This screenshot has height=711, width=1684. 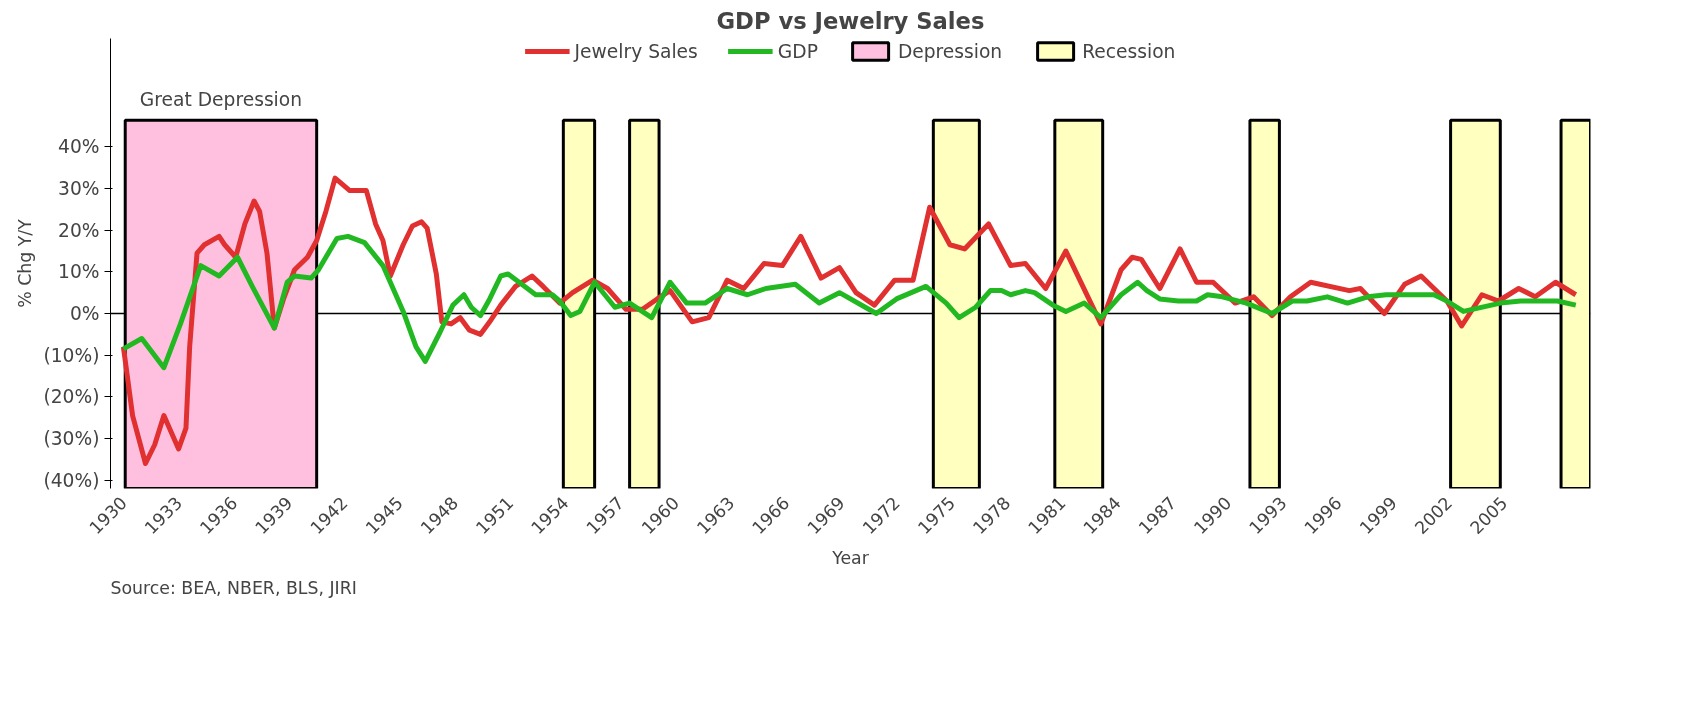 What do you see at coordinates (636, 51) in the screenshot?
I see `legend-label: Jewelry Sales` at bounding box center [636, 51].